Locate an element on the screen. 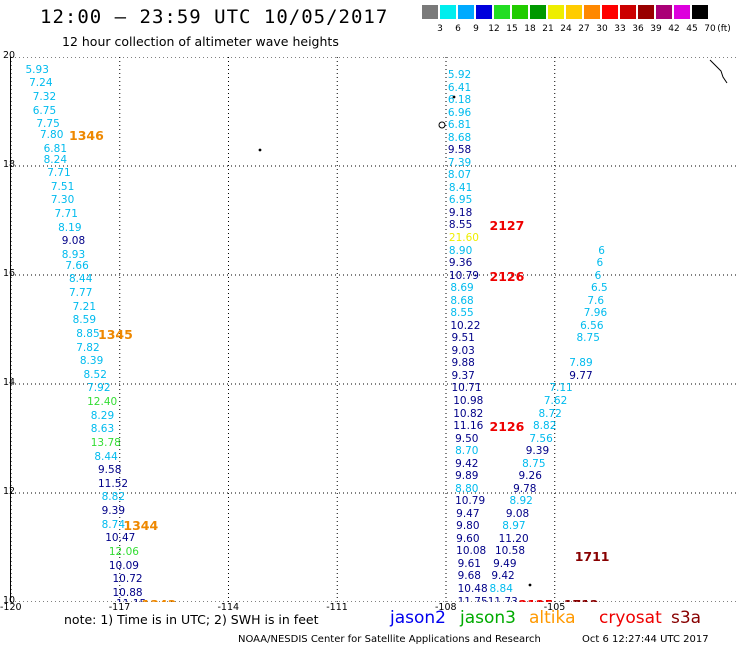  wave-height-label: 8.29 is located at coordinates (102, 415).